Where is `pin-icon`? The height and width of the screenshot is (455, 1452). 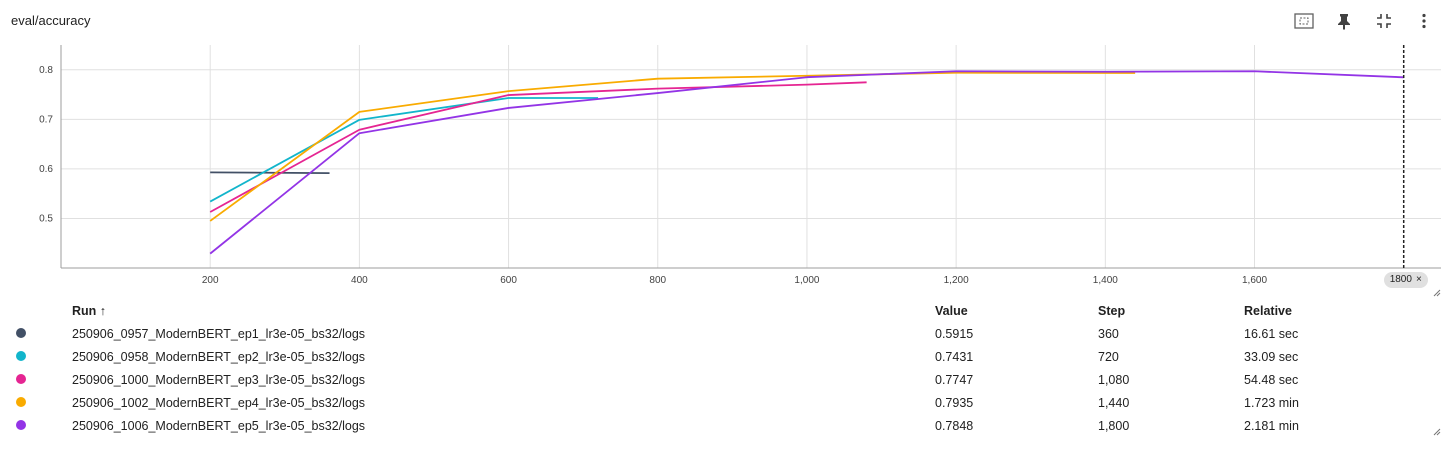 pin-icon is located at coordinates (1344, 22).